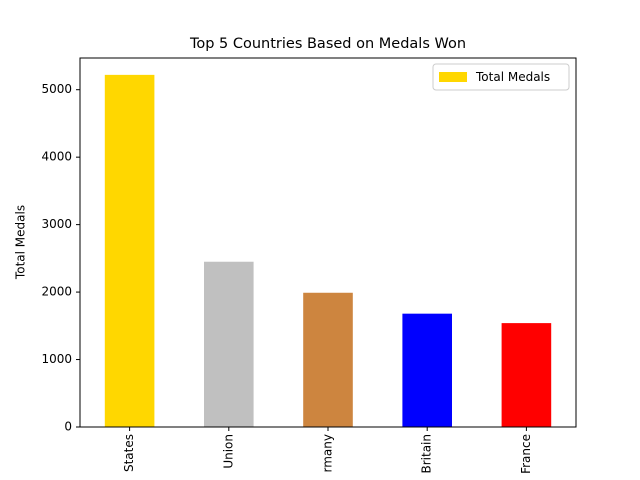 The height and width of the screenshot is (480, 640). What do you see at coordinates (56, 89) in the screenshot?
I see `y-tick-label: 5000` at bounding box center [56, 89].